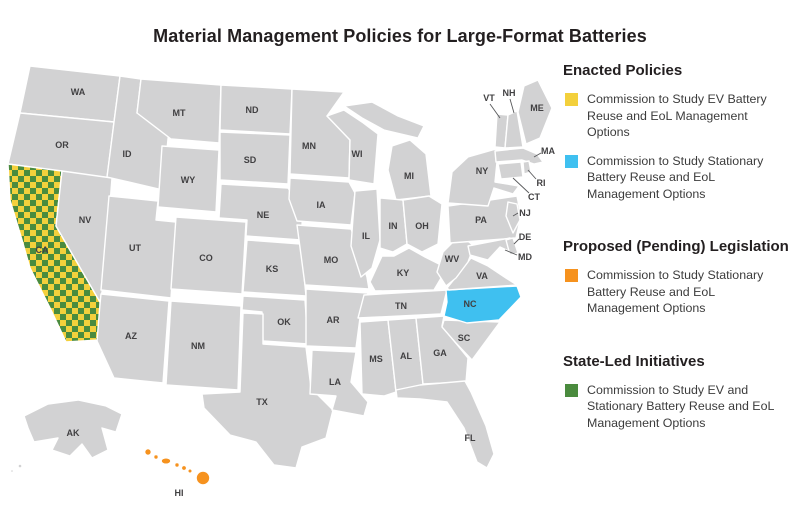 This screenshot has height=525, width=800. Describe the element at coordinates (252, 110) in the screenshot. I see `state-label-nd: ND` at that location.